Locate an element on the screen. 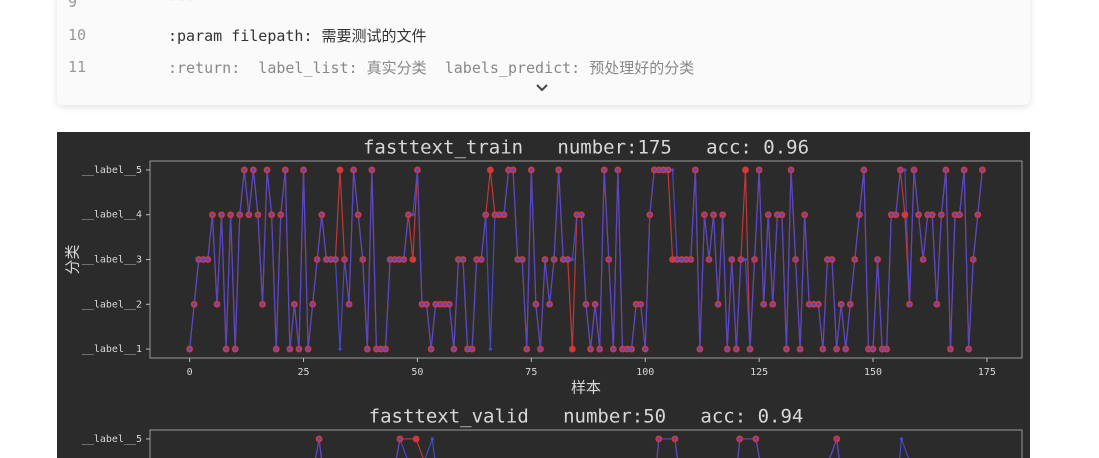  code-line: :param filepath: 需要测试的文件 is located at coordinates (297, 36).